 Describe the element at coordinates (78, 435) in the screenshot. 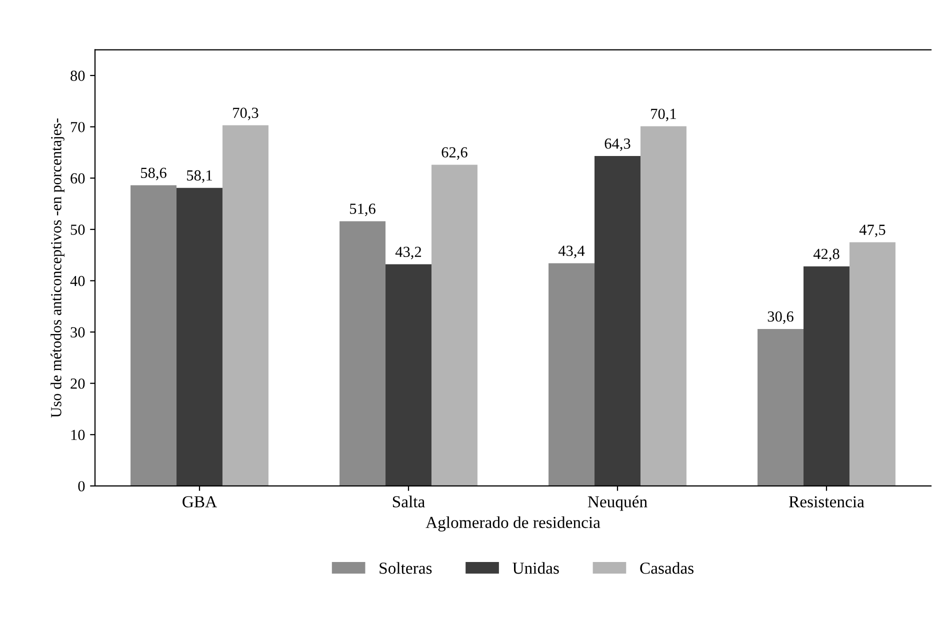

I see `y-tick-label: 10` at that location.